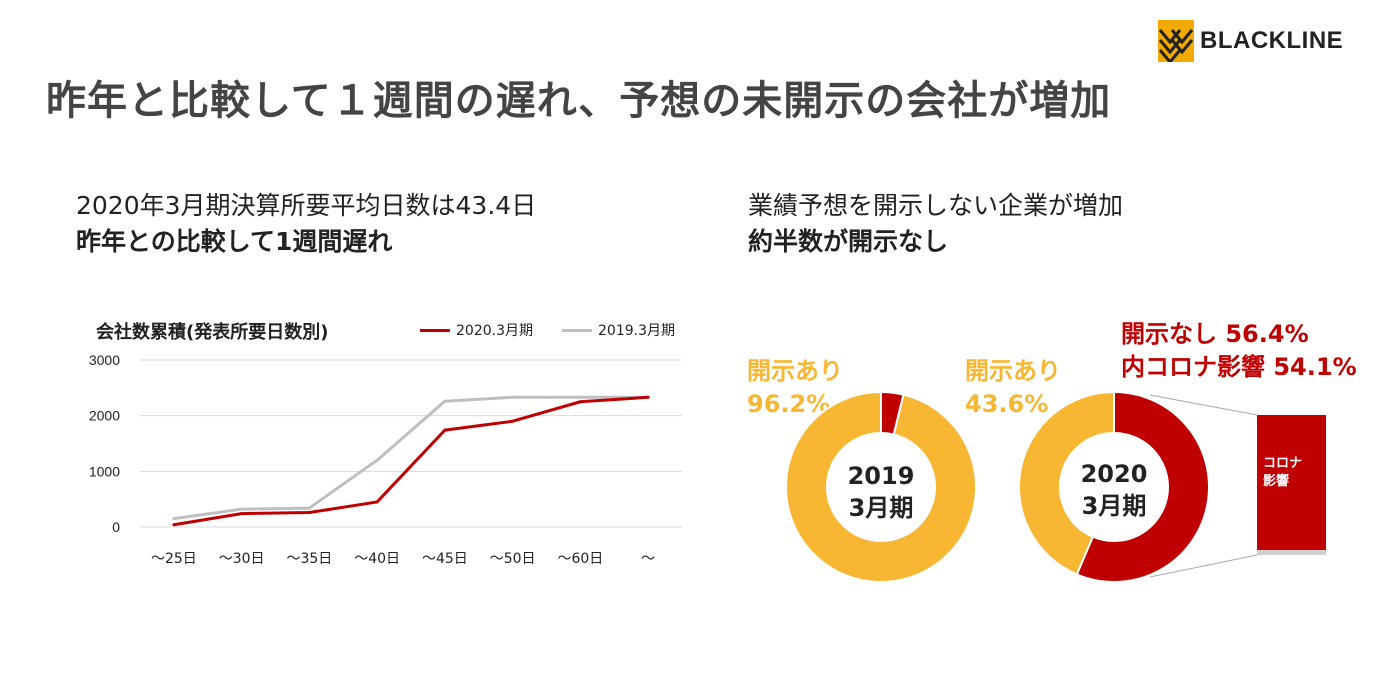 This screenshot has height=700, width=1400. What do you see at coordinates (1239, 351) in the screenshot?
I see `donut-2020-annotation: 開示なし 56.4% 内コロナ影響 54.1%` at bounding box center [1239, 351].